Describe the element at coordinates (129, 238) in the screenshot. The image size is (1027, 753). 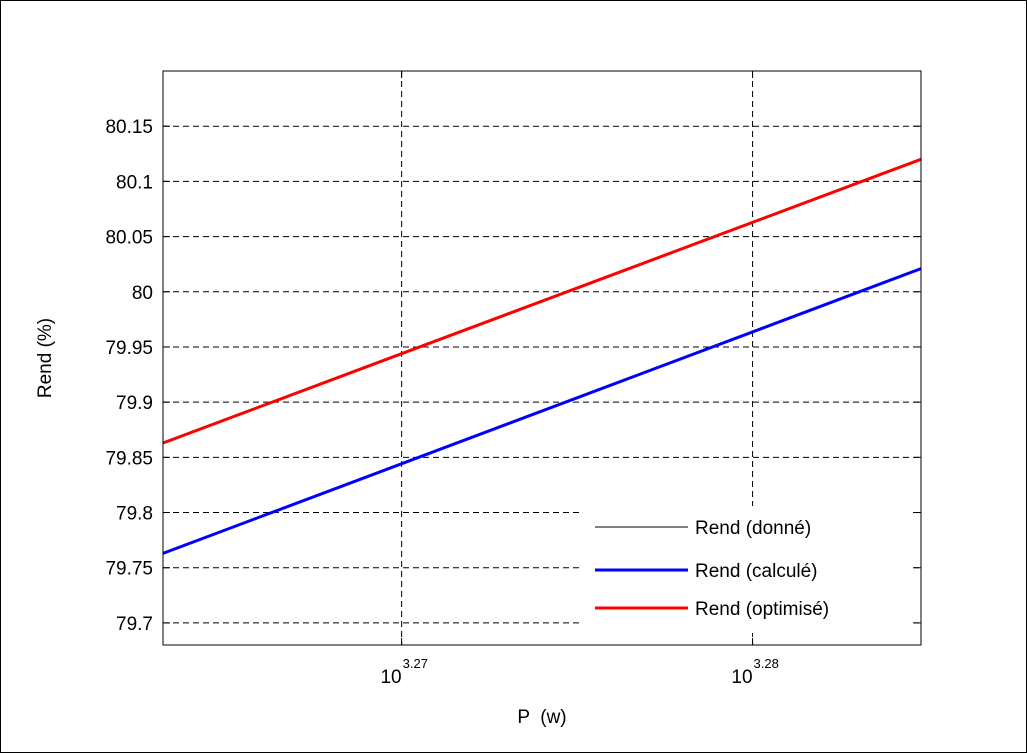
I see `y-tick-label: 80.05` at that location.